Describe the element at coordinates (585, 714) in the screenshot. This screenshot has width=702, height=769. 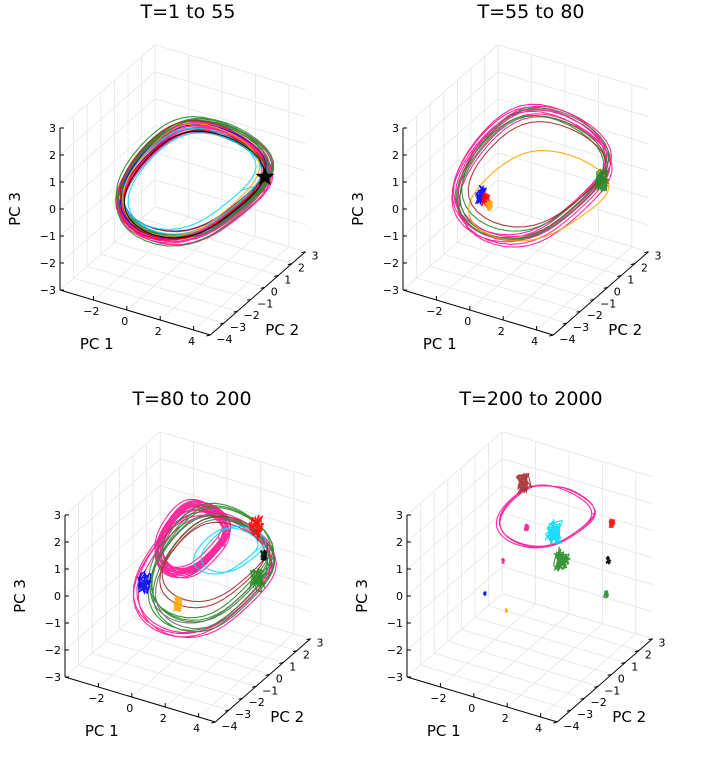
I see `y-tick-label: −3` at that location.